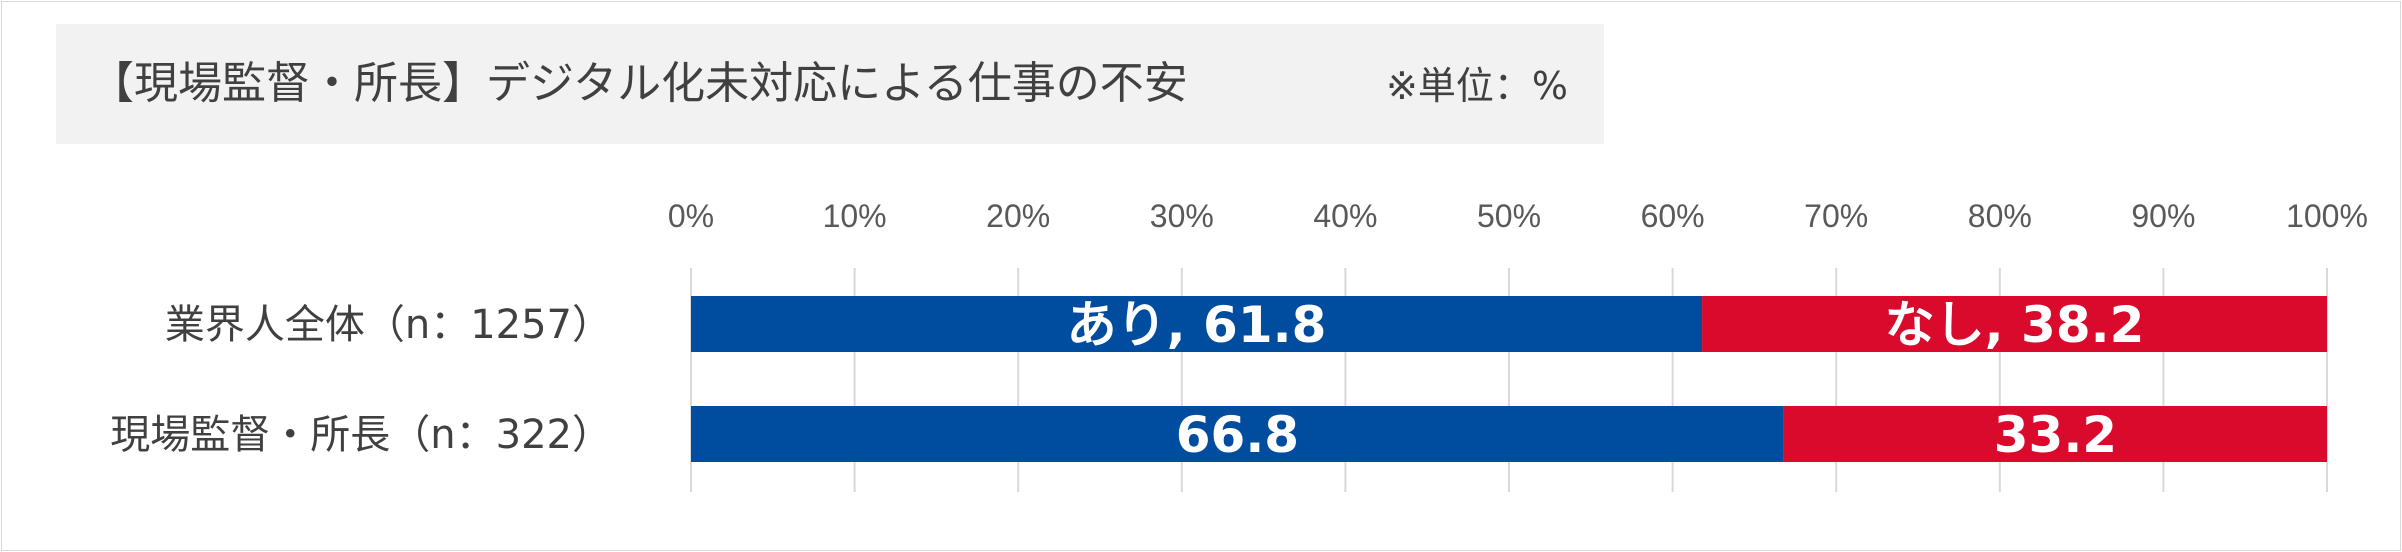 This screenshot has width=2402, height=552. I want to click on chart-title: 【現場監督・所長】デジタル化未対応による仕事の不安, so click(639, 83).